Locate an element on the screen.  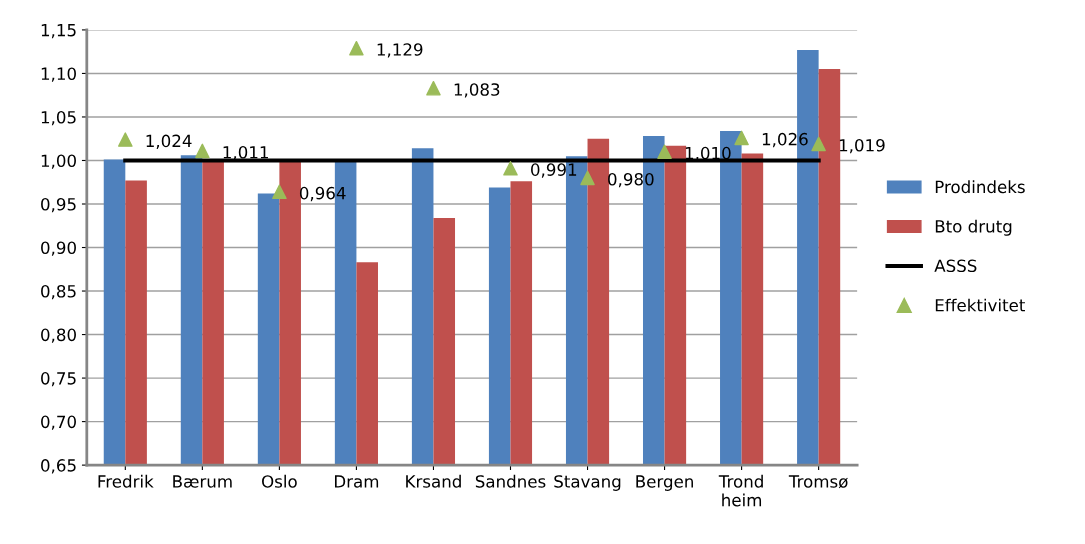
legend-label: Effektivitet is located at coordinates (980, 305).